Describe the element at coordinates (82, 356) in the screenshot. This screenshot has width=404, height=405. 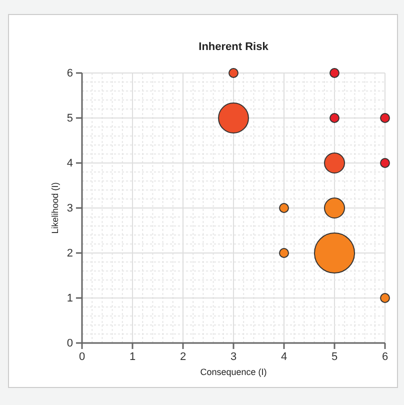
I see `x-tick-label: 0` at that location.